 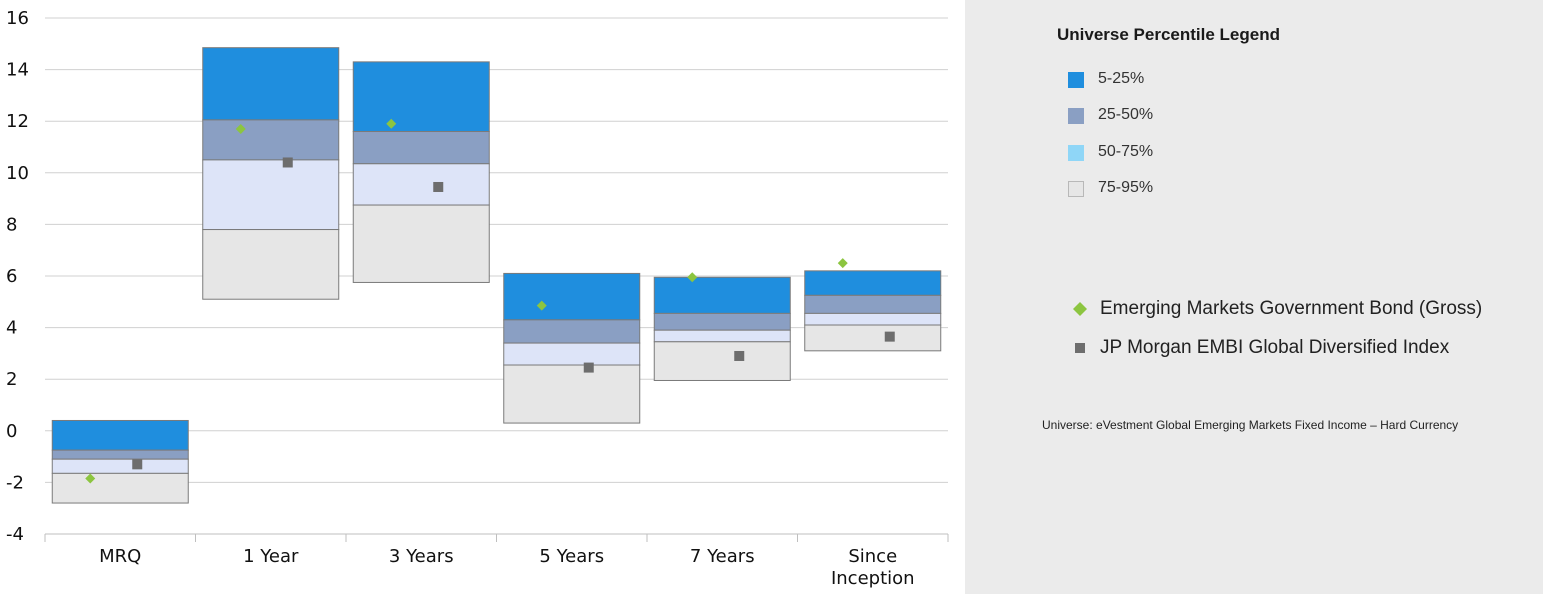 What do you see at coordinates (496, 537) in the screenshot?
I see `axes` at bounding box center [496, 537].